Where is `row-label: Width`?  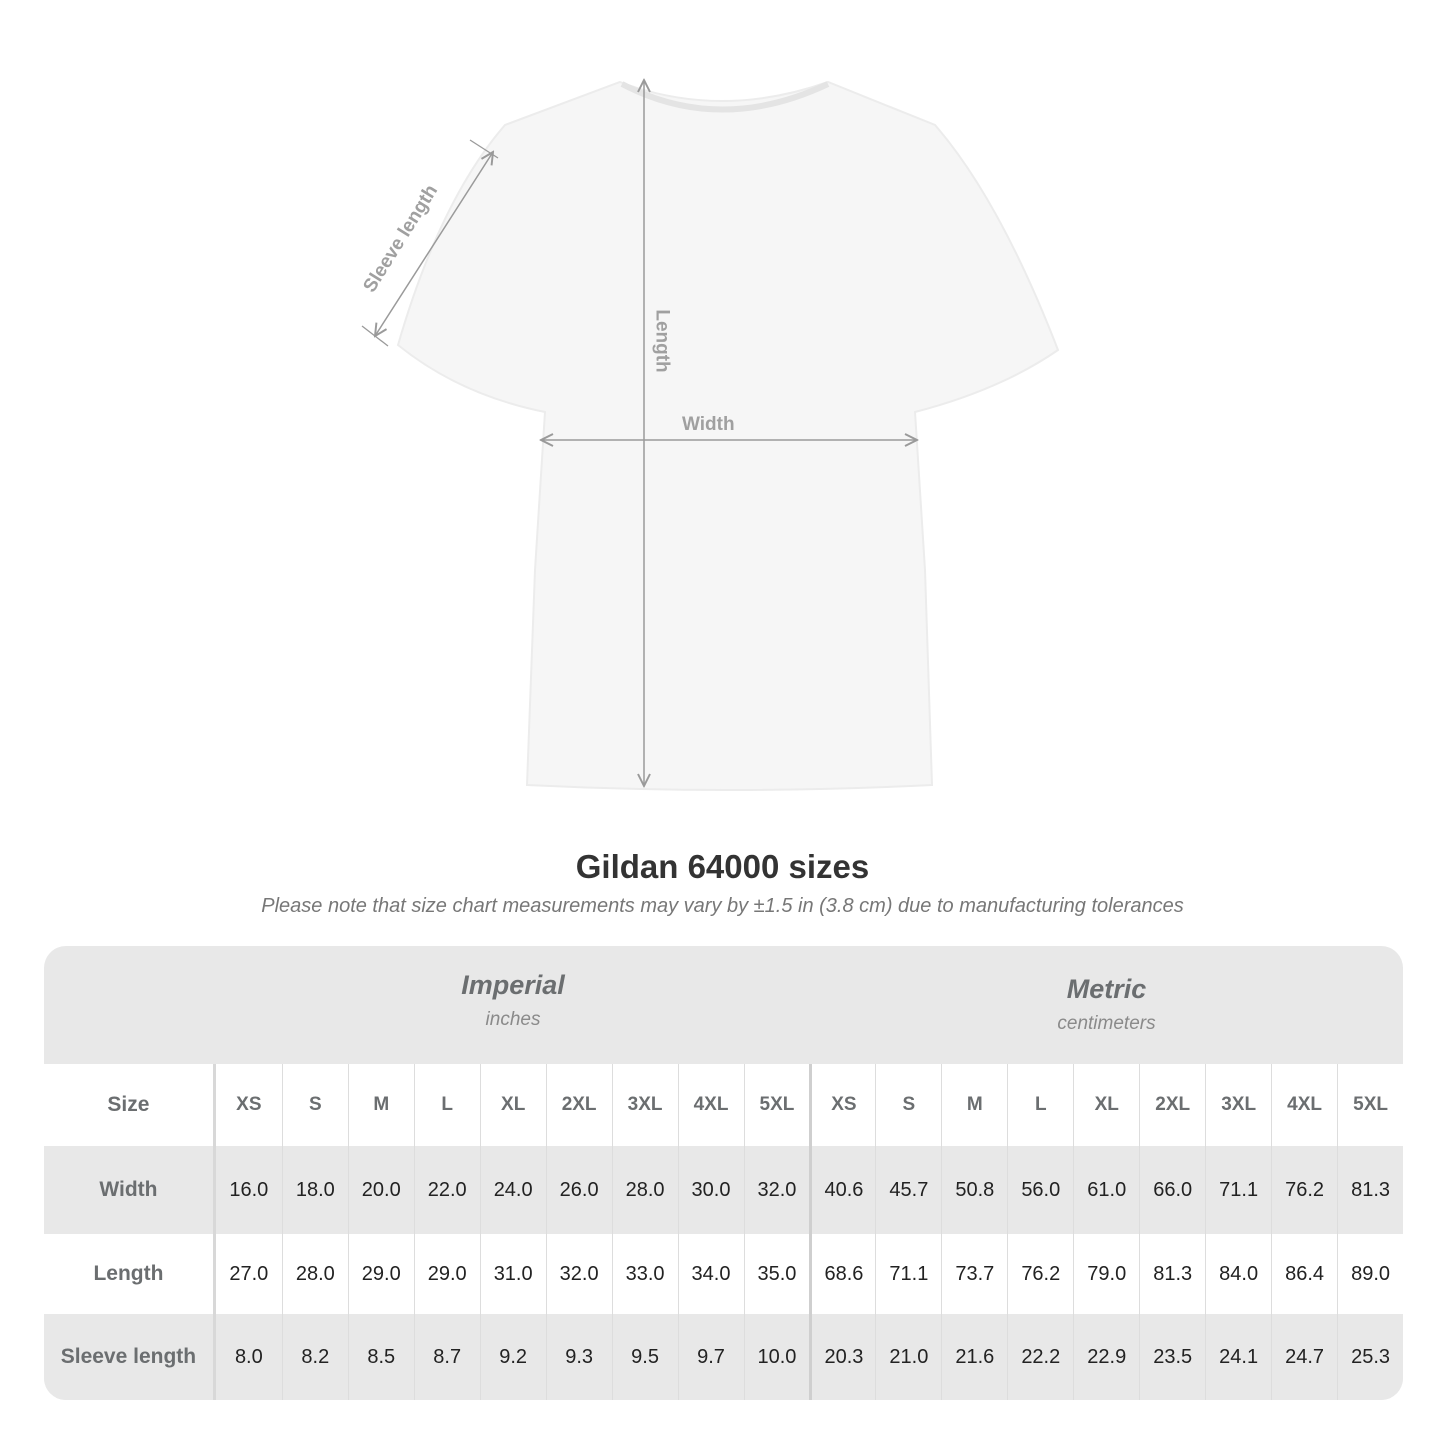 row-label: Width is located at coordinates (130, 1190).